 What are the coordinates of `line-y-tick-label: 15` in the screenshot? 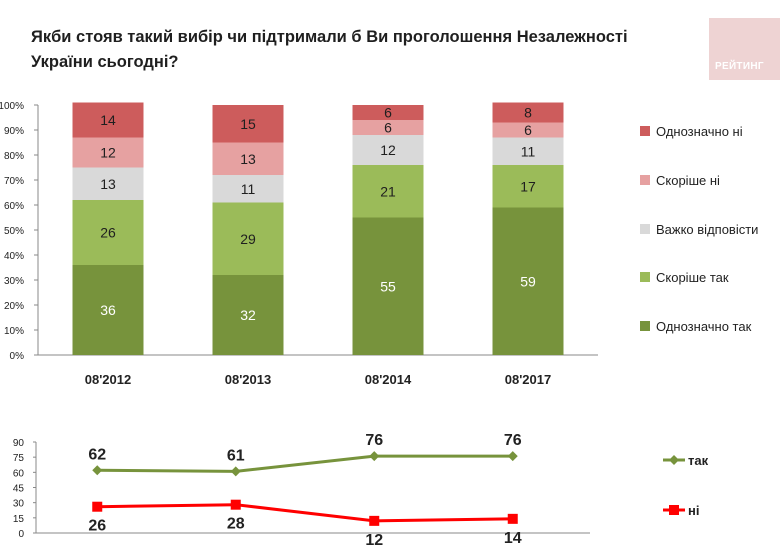 It's located at (19, 519).